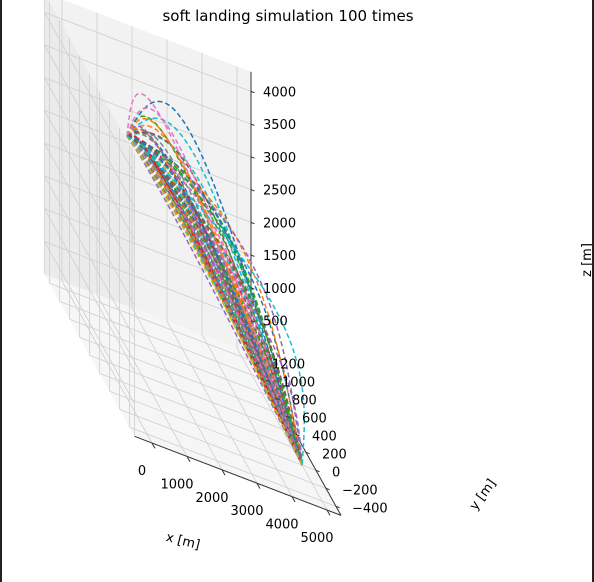 The image size is (594, 582). Describe the element at coordinates (238, 475) in the screenshot. I see `x-axis-line` at that location.